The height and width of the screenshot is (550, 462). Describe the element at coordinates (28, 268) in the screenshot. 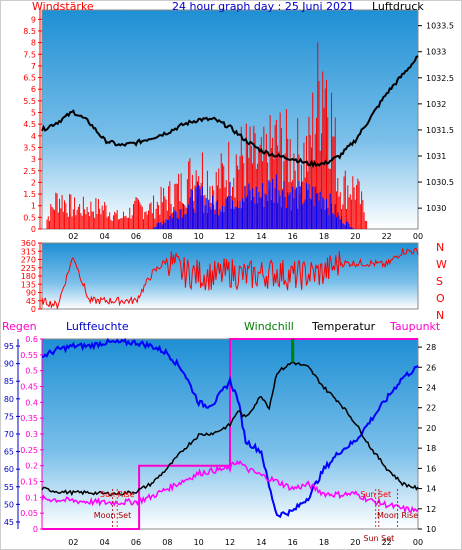

I see `direction-tick-label: 225` at that location.